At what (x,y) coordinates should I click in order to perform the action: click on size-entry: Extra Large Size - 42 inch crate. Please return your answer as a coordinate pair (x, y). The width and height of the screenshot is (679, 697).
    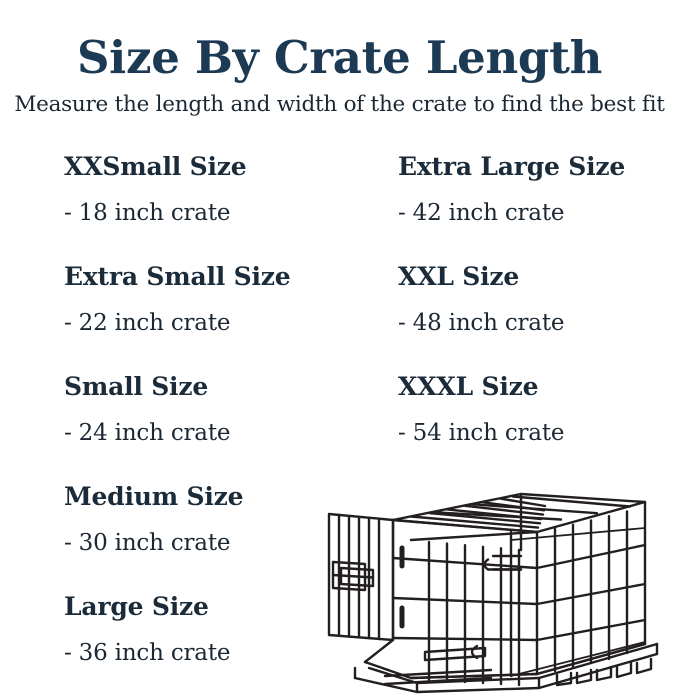
    Looking at the image, I should click on (533, 195).